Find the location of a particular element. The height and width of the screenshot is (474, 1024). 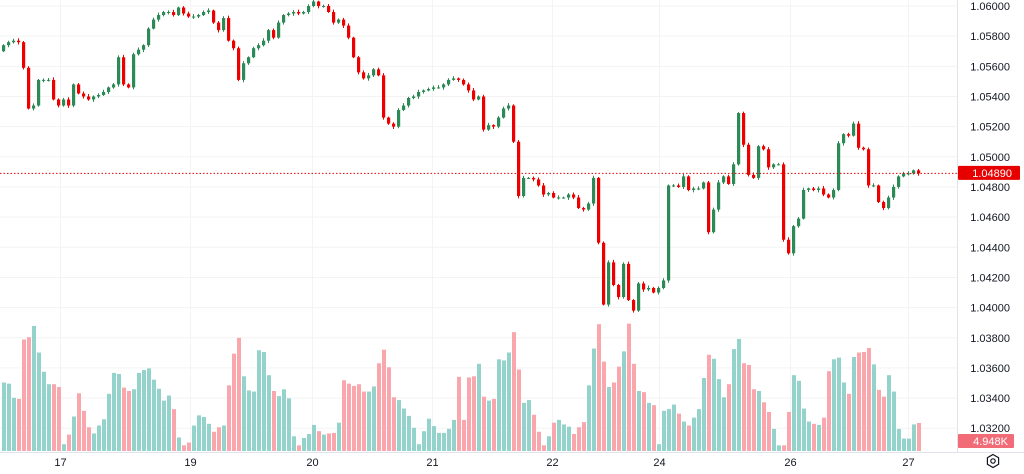

price-tick-label: 1.05800 is located at coordinates (990, 37).